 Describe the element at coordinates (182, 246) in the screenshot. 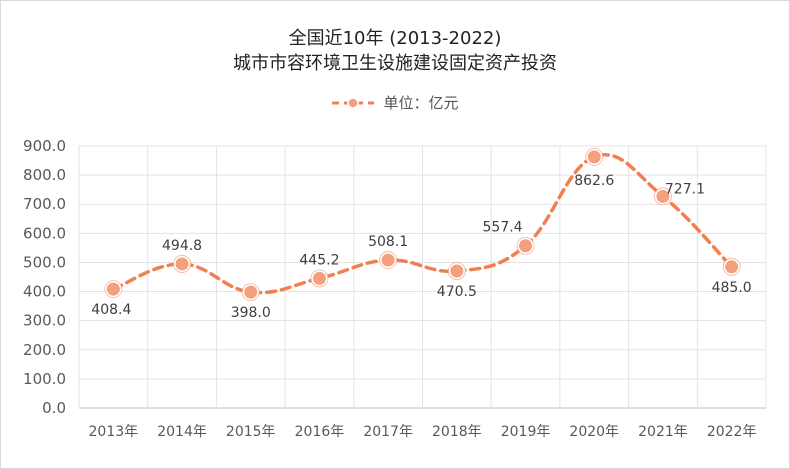

I see `data-label: 494.8` at that location.